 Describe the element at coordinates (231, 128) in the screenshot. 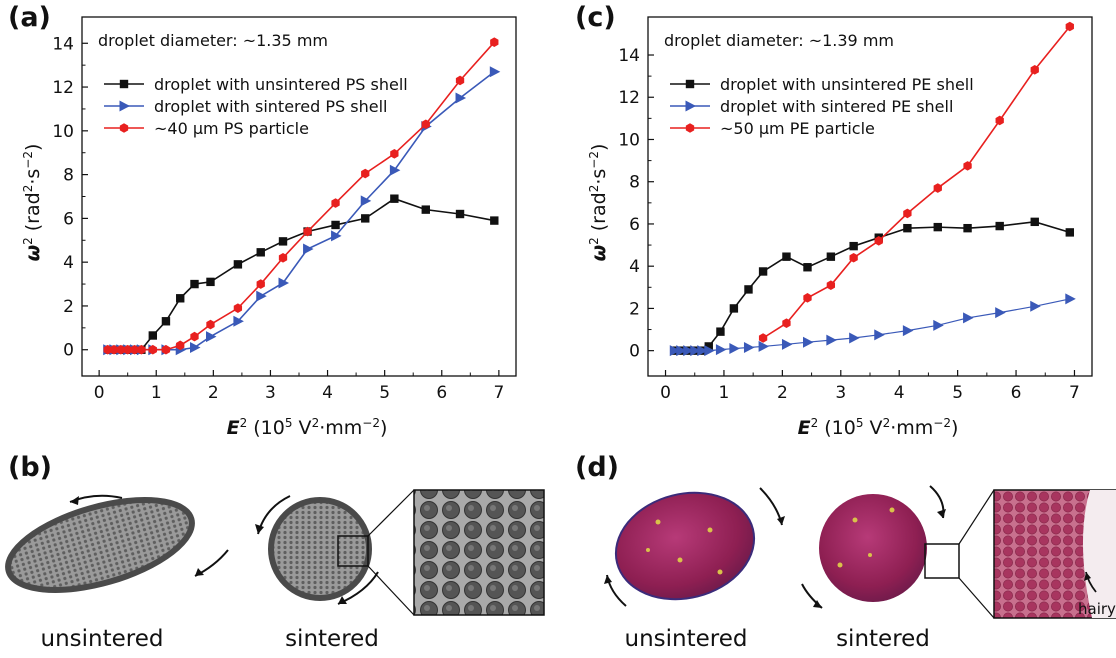

I see `legend-label: ~40 μm PS particle` at that location.